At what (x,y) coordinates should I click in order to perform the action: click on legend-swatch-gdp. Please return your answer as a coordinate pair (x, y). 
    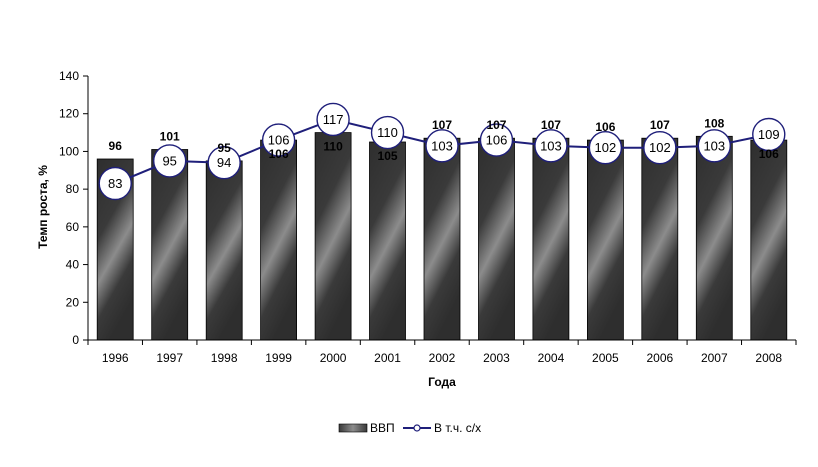
    Looking at the image, I should click on (353, 428).